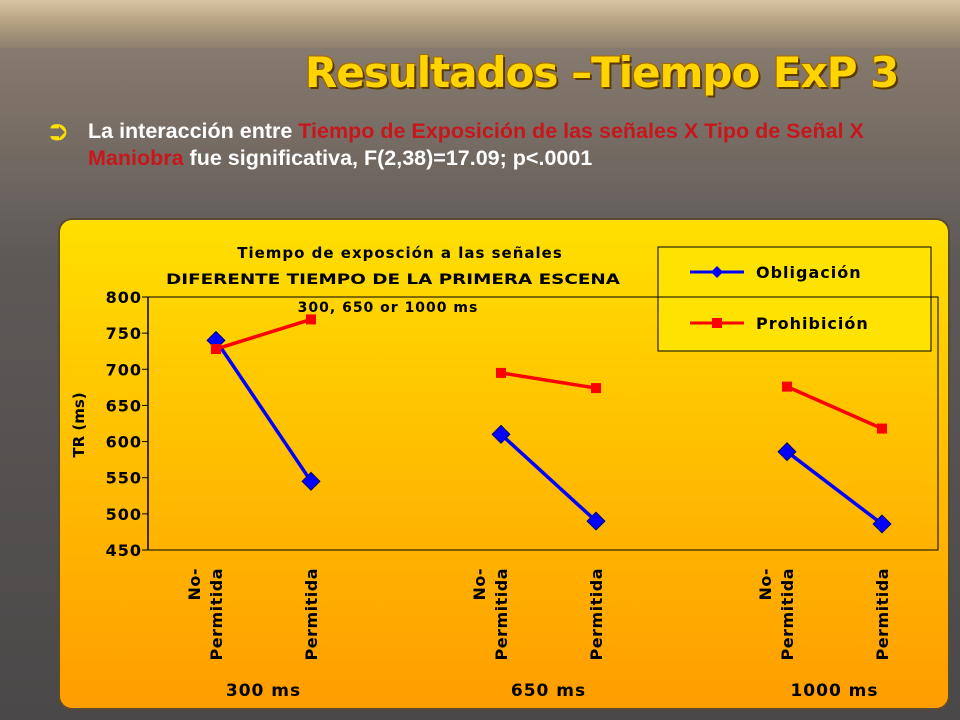 Image resolution: width=960 pixels, height=720 pixels. What do you see at coordinates (79, 424) in the screenshot?
I see `y-axis-label: TR (ms)` at bounding box center [79, 424].